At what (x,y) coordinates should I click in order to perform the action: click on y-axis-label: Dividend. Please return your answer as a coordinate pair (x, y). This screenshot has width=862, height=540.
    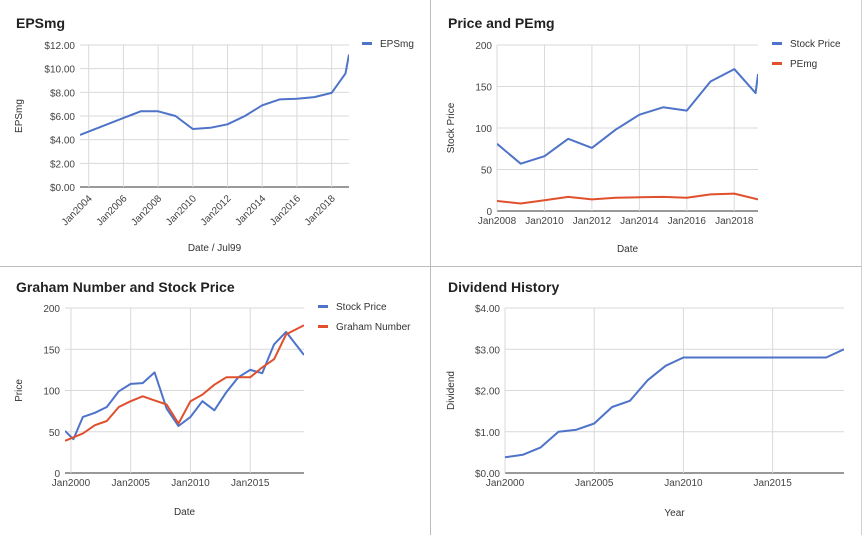
    Looking at the image, I should click on (451, 390).